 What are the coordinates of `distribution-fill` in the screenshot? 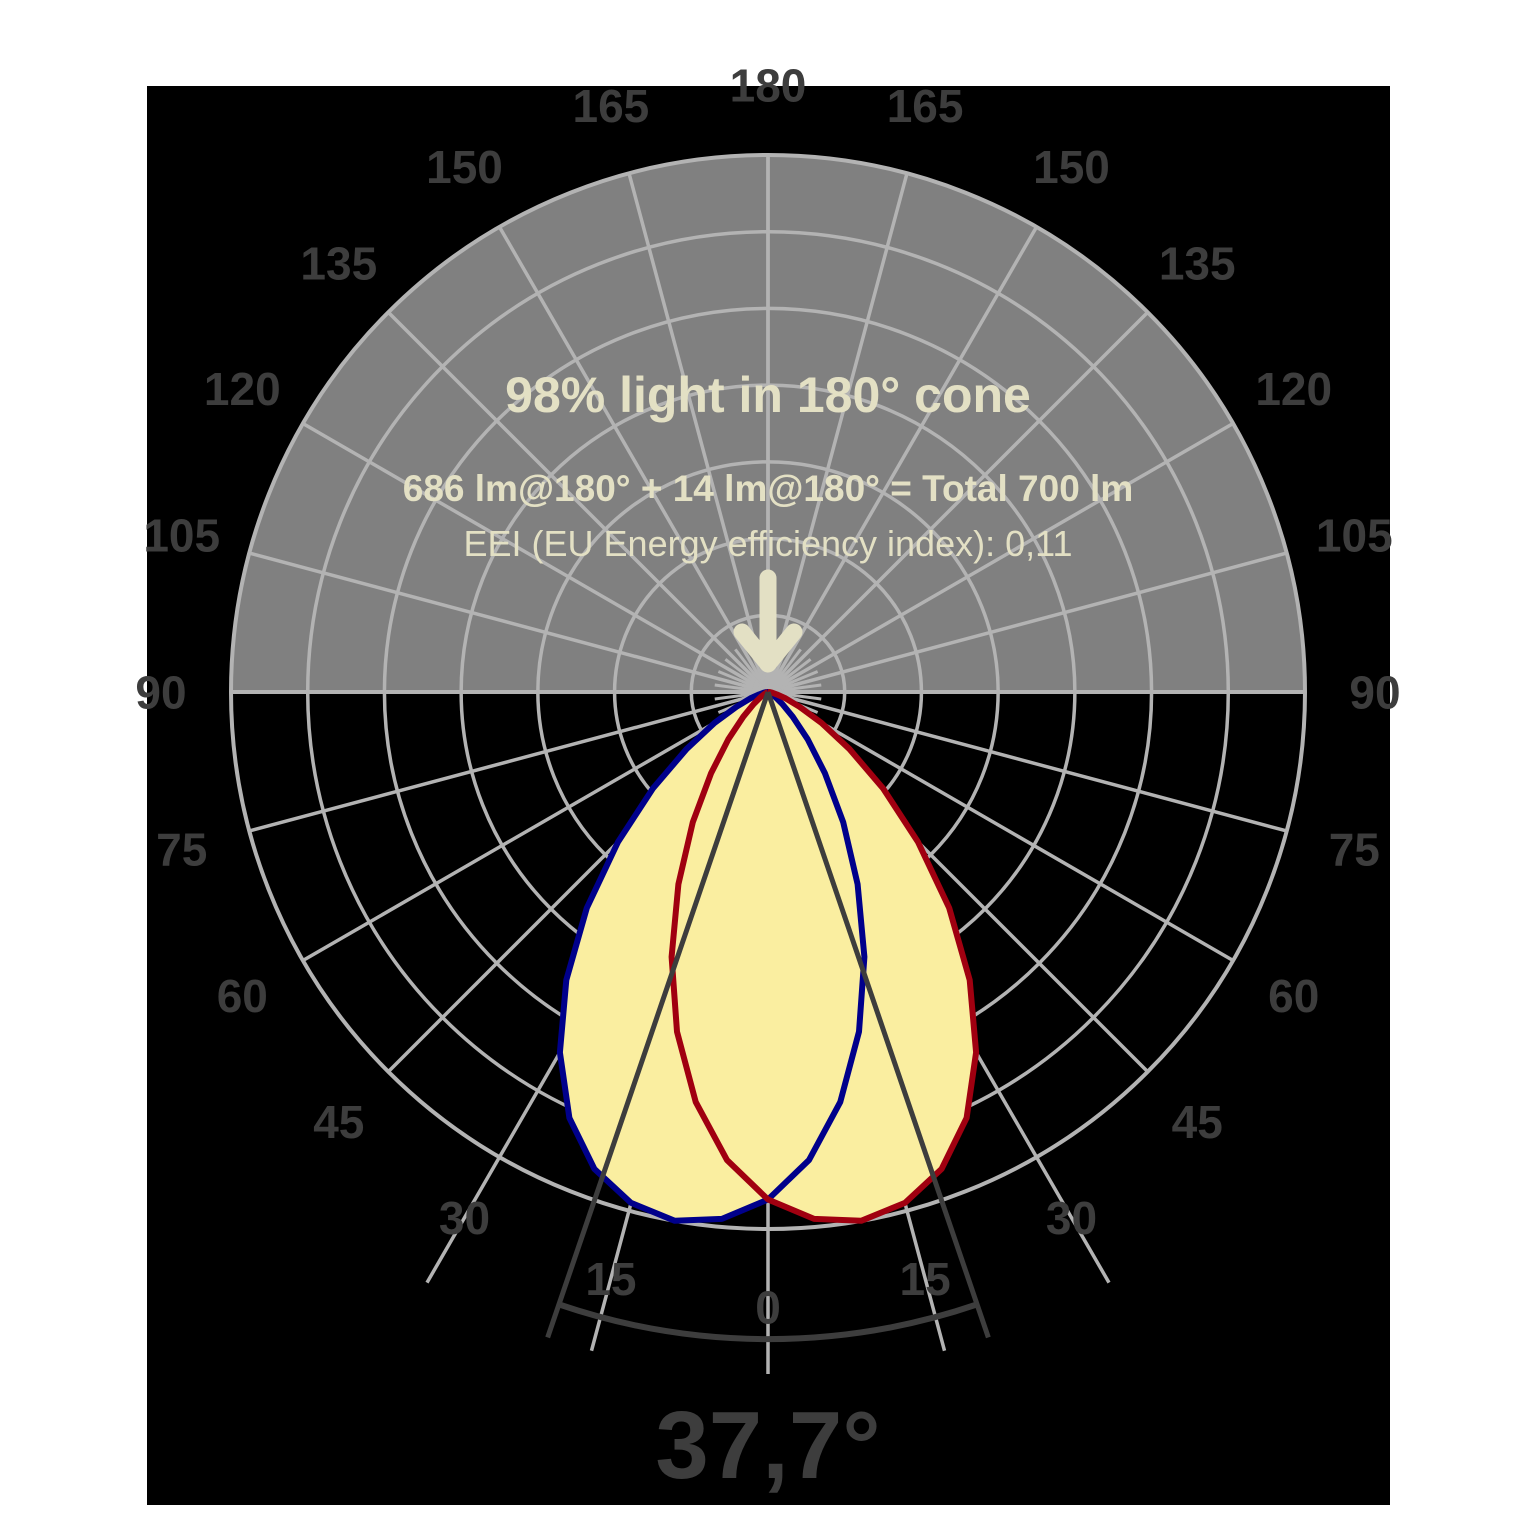 It's located at (824, 956).